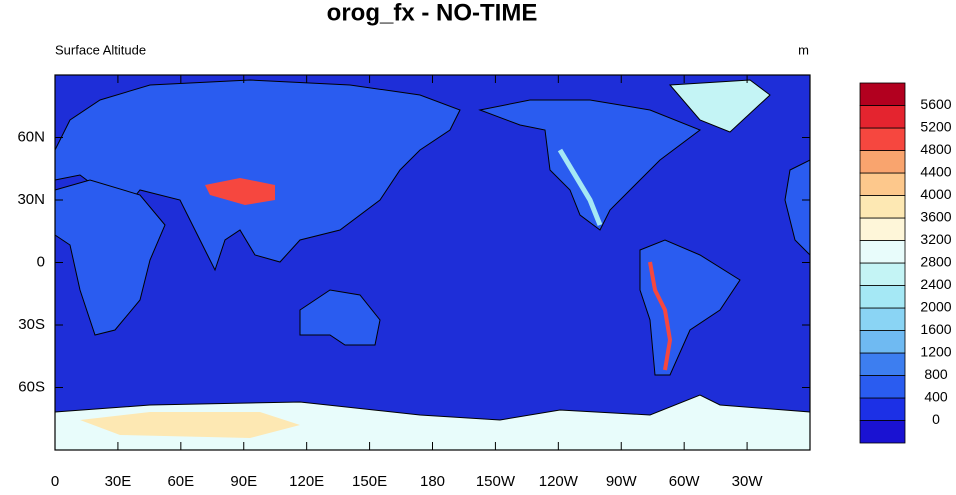 This screenshot has width=956, height=495. What do you see at coordinates (935, 127) in the screenshot?
I see `colorbar-label: 5200` at bounding box center [935, 127].